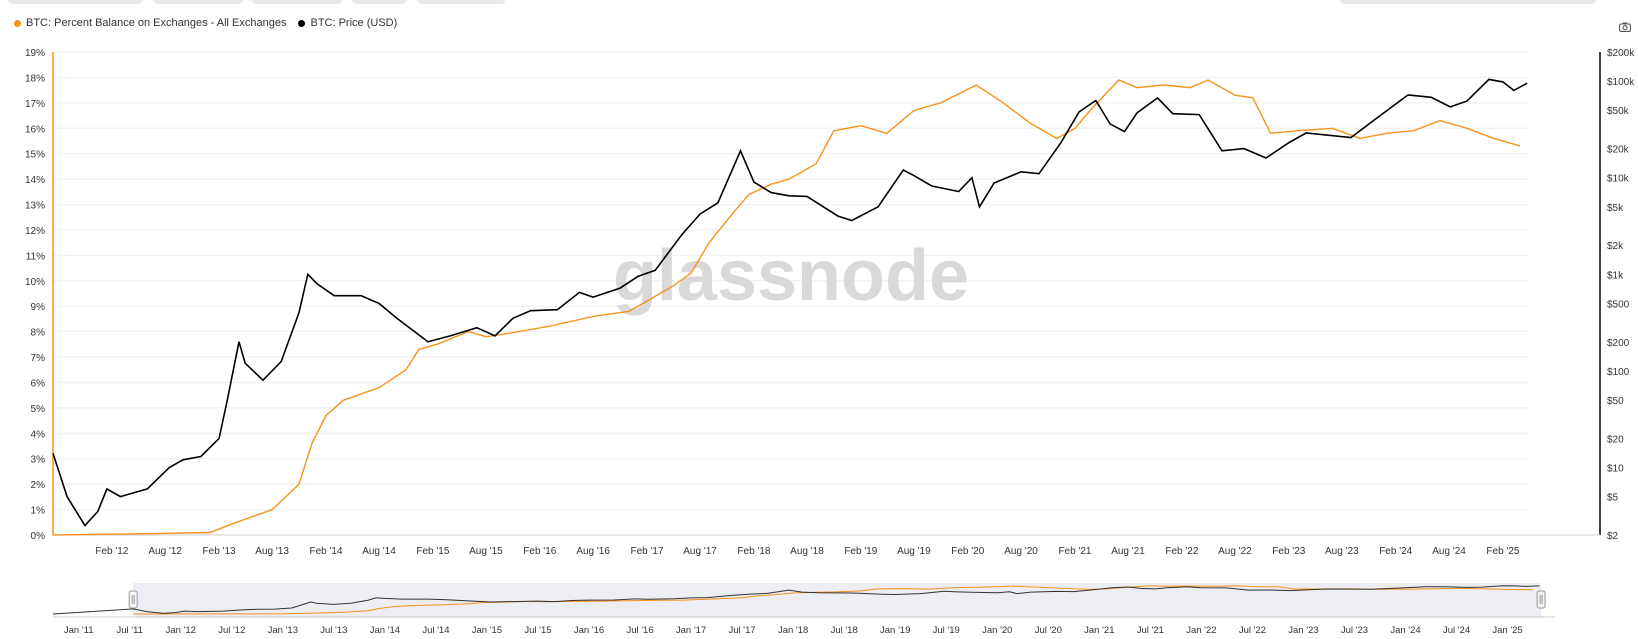  I want to click on y-right-tick-label: $5k, so click(1615, 208).